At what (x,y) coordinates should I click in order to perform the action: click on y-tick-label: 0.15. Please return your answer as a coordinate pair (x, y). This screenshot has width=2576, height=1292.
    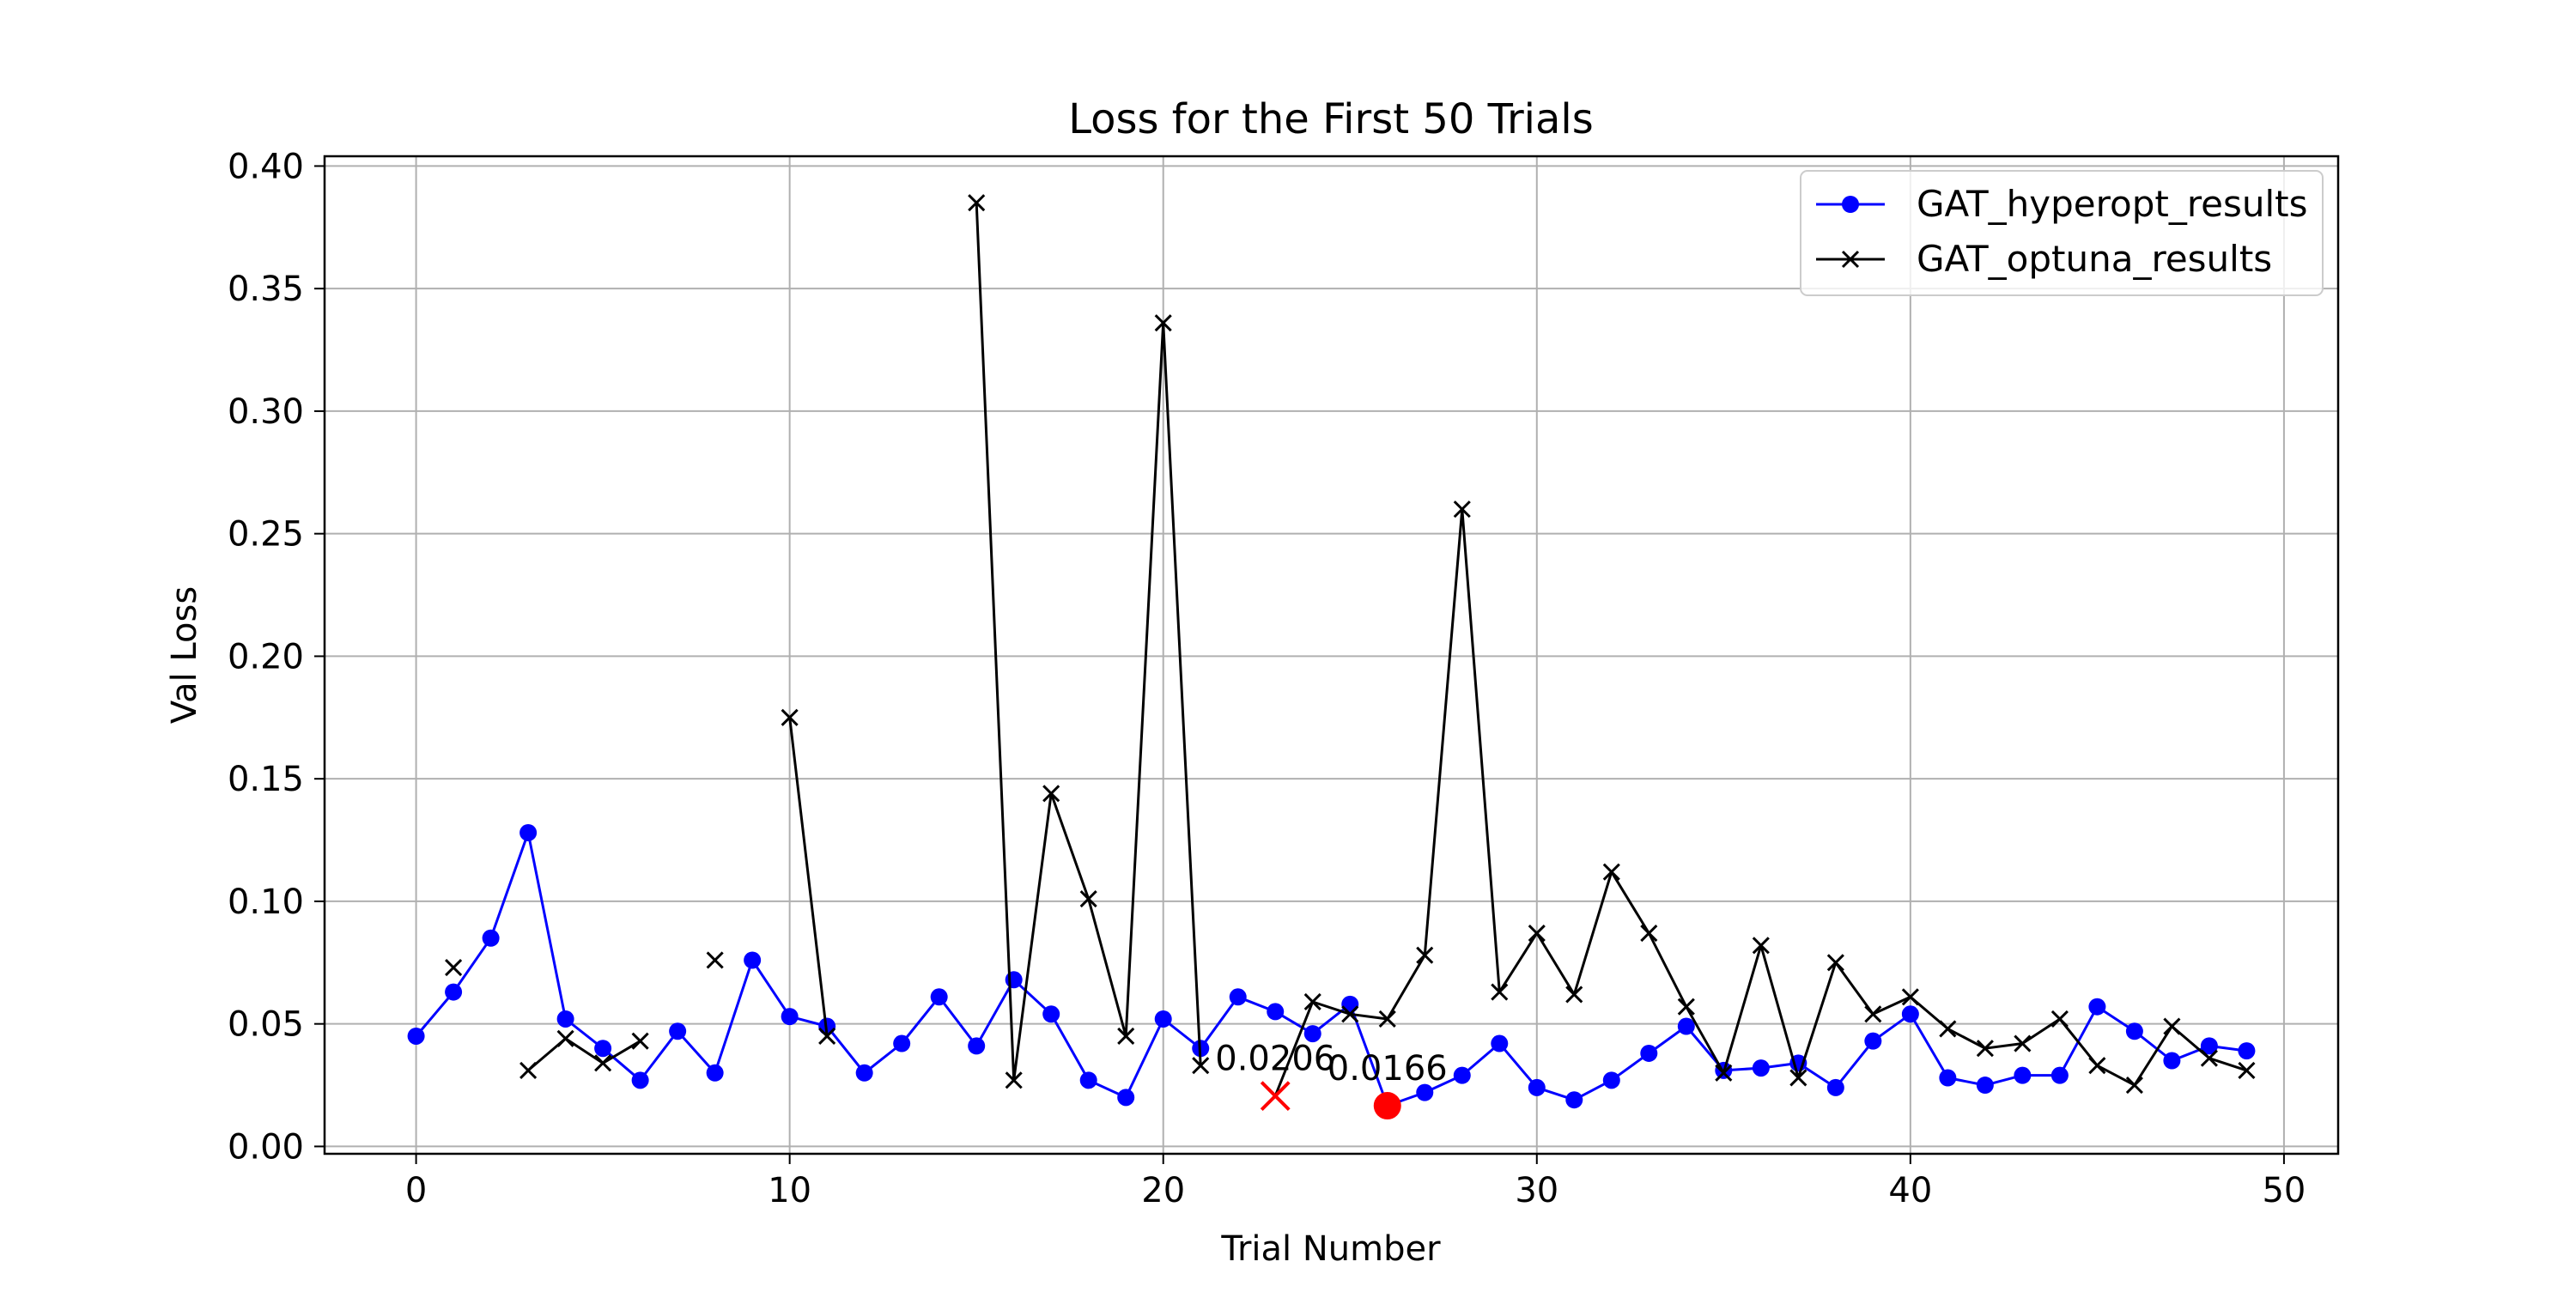
    Looking at the image, I should click on (266, 779).